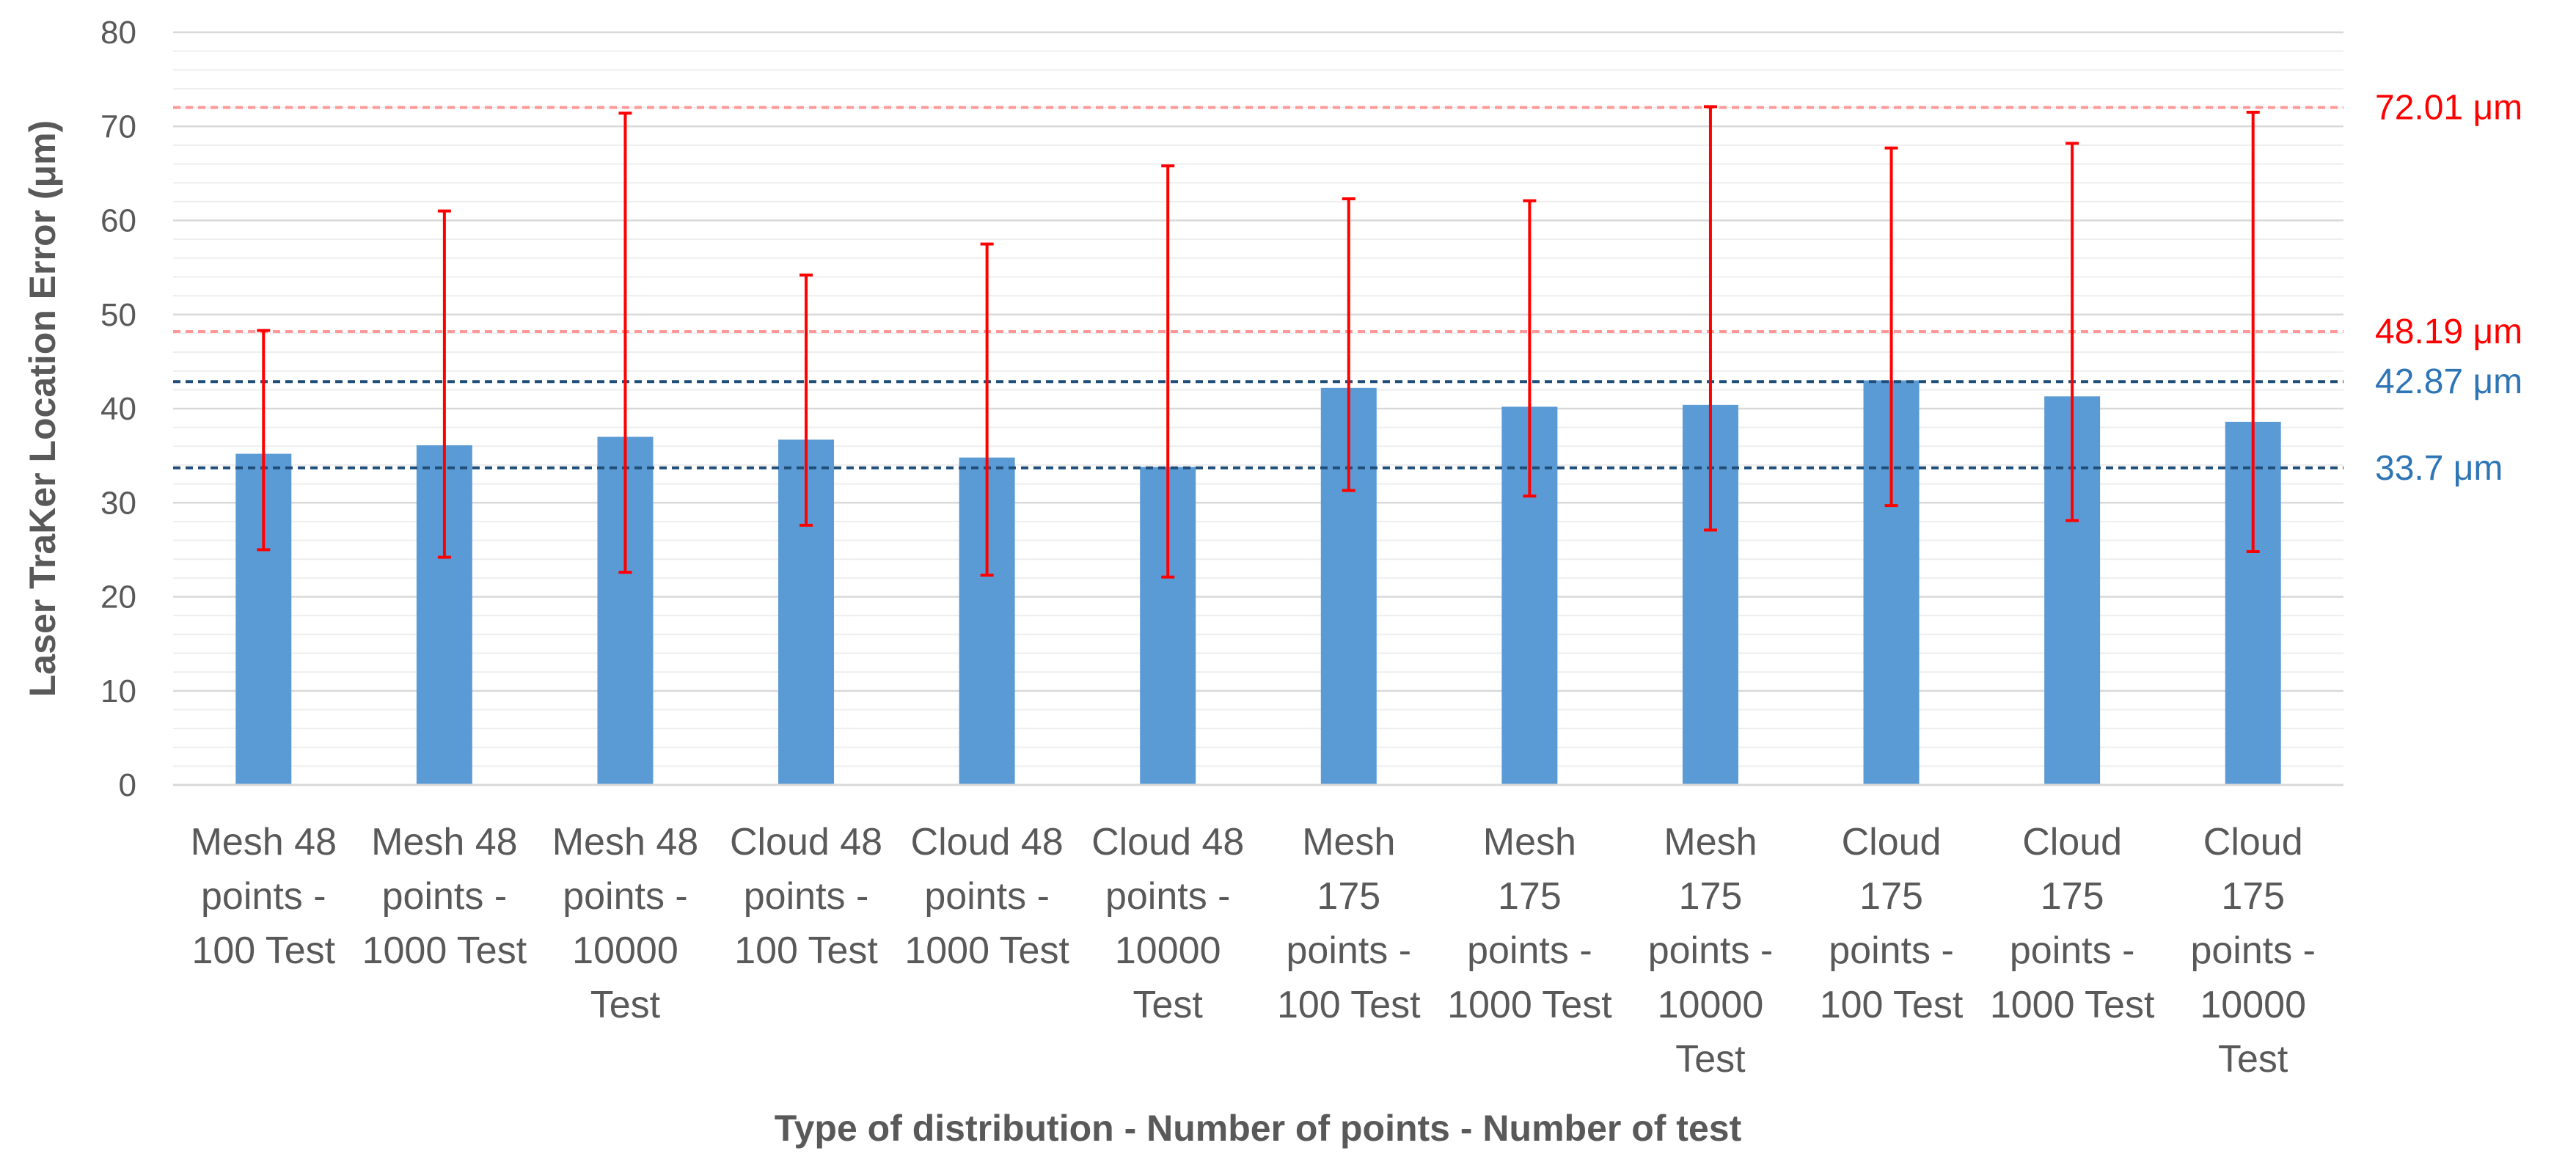 The width and height of the screenshot is (2576, 1173). Describe the element at coordinates (2448, 332) in the screenshot. I see `reference-line-label: 48.19 μm` at that location.